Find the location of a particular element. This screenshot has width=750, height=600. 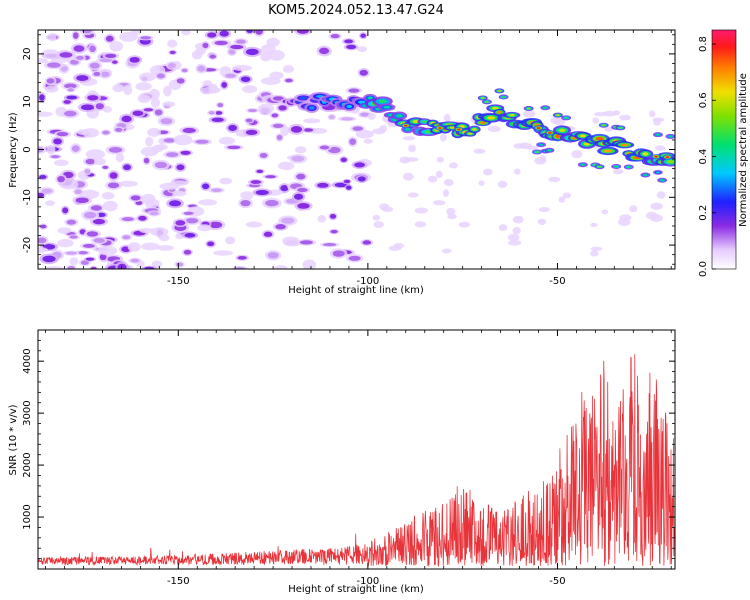

spectrogram-y-axis-title: Frequency (Hz) is located at coordinates (13, 150).